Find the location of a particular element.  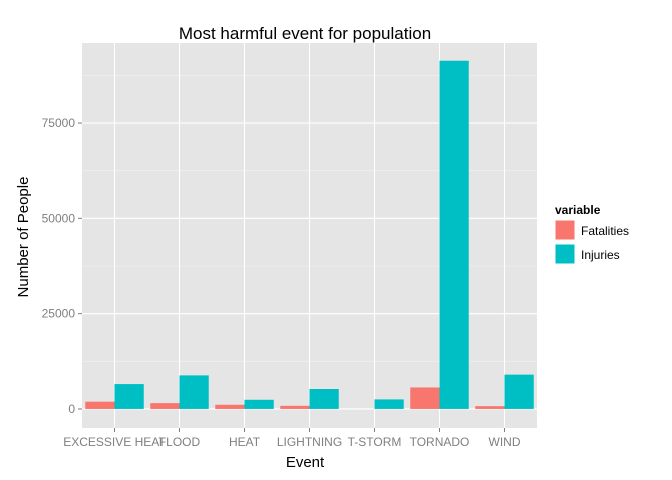

legend-title: variable is located at coordinates (578, 210).